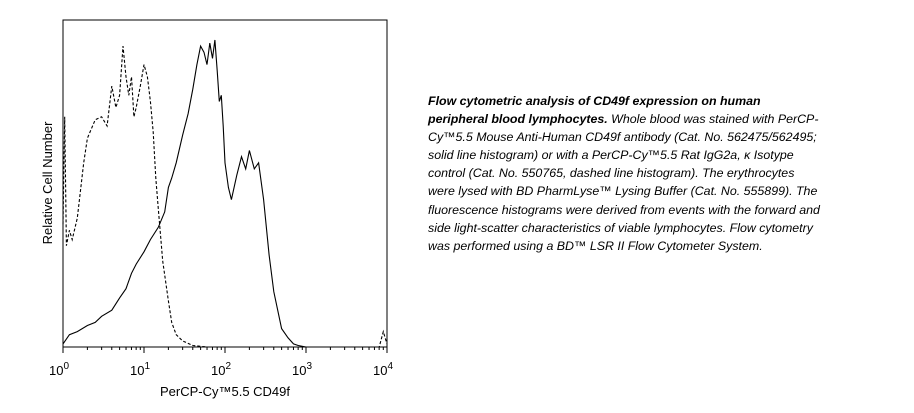  I want to click on x-tick-label: 10⁴, so click(383, 369).